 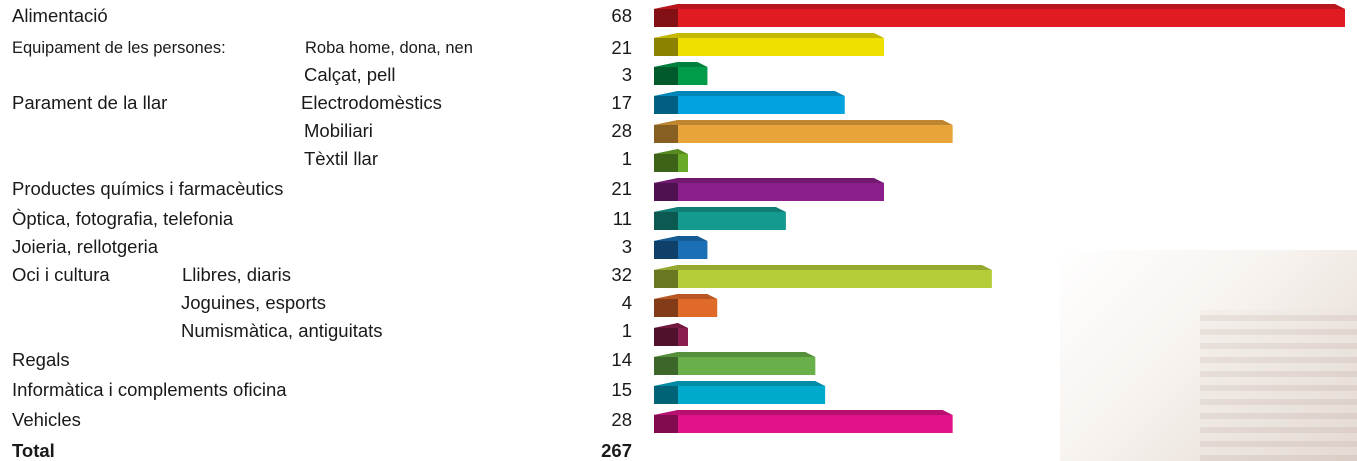 I want to click on subcategory-label: Calçat, pell, so click(x=350, y=74).